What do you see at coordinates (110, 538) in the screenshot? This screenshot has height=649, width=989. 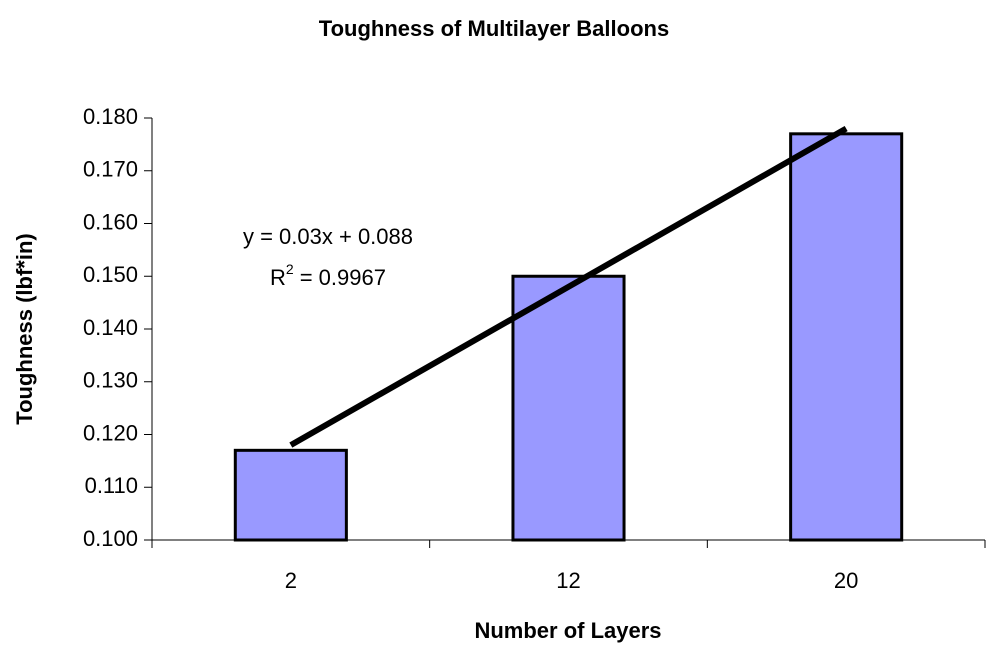 I see `y-tick-label: 0.100` at bounding box center [110, 538].